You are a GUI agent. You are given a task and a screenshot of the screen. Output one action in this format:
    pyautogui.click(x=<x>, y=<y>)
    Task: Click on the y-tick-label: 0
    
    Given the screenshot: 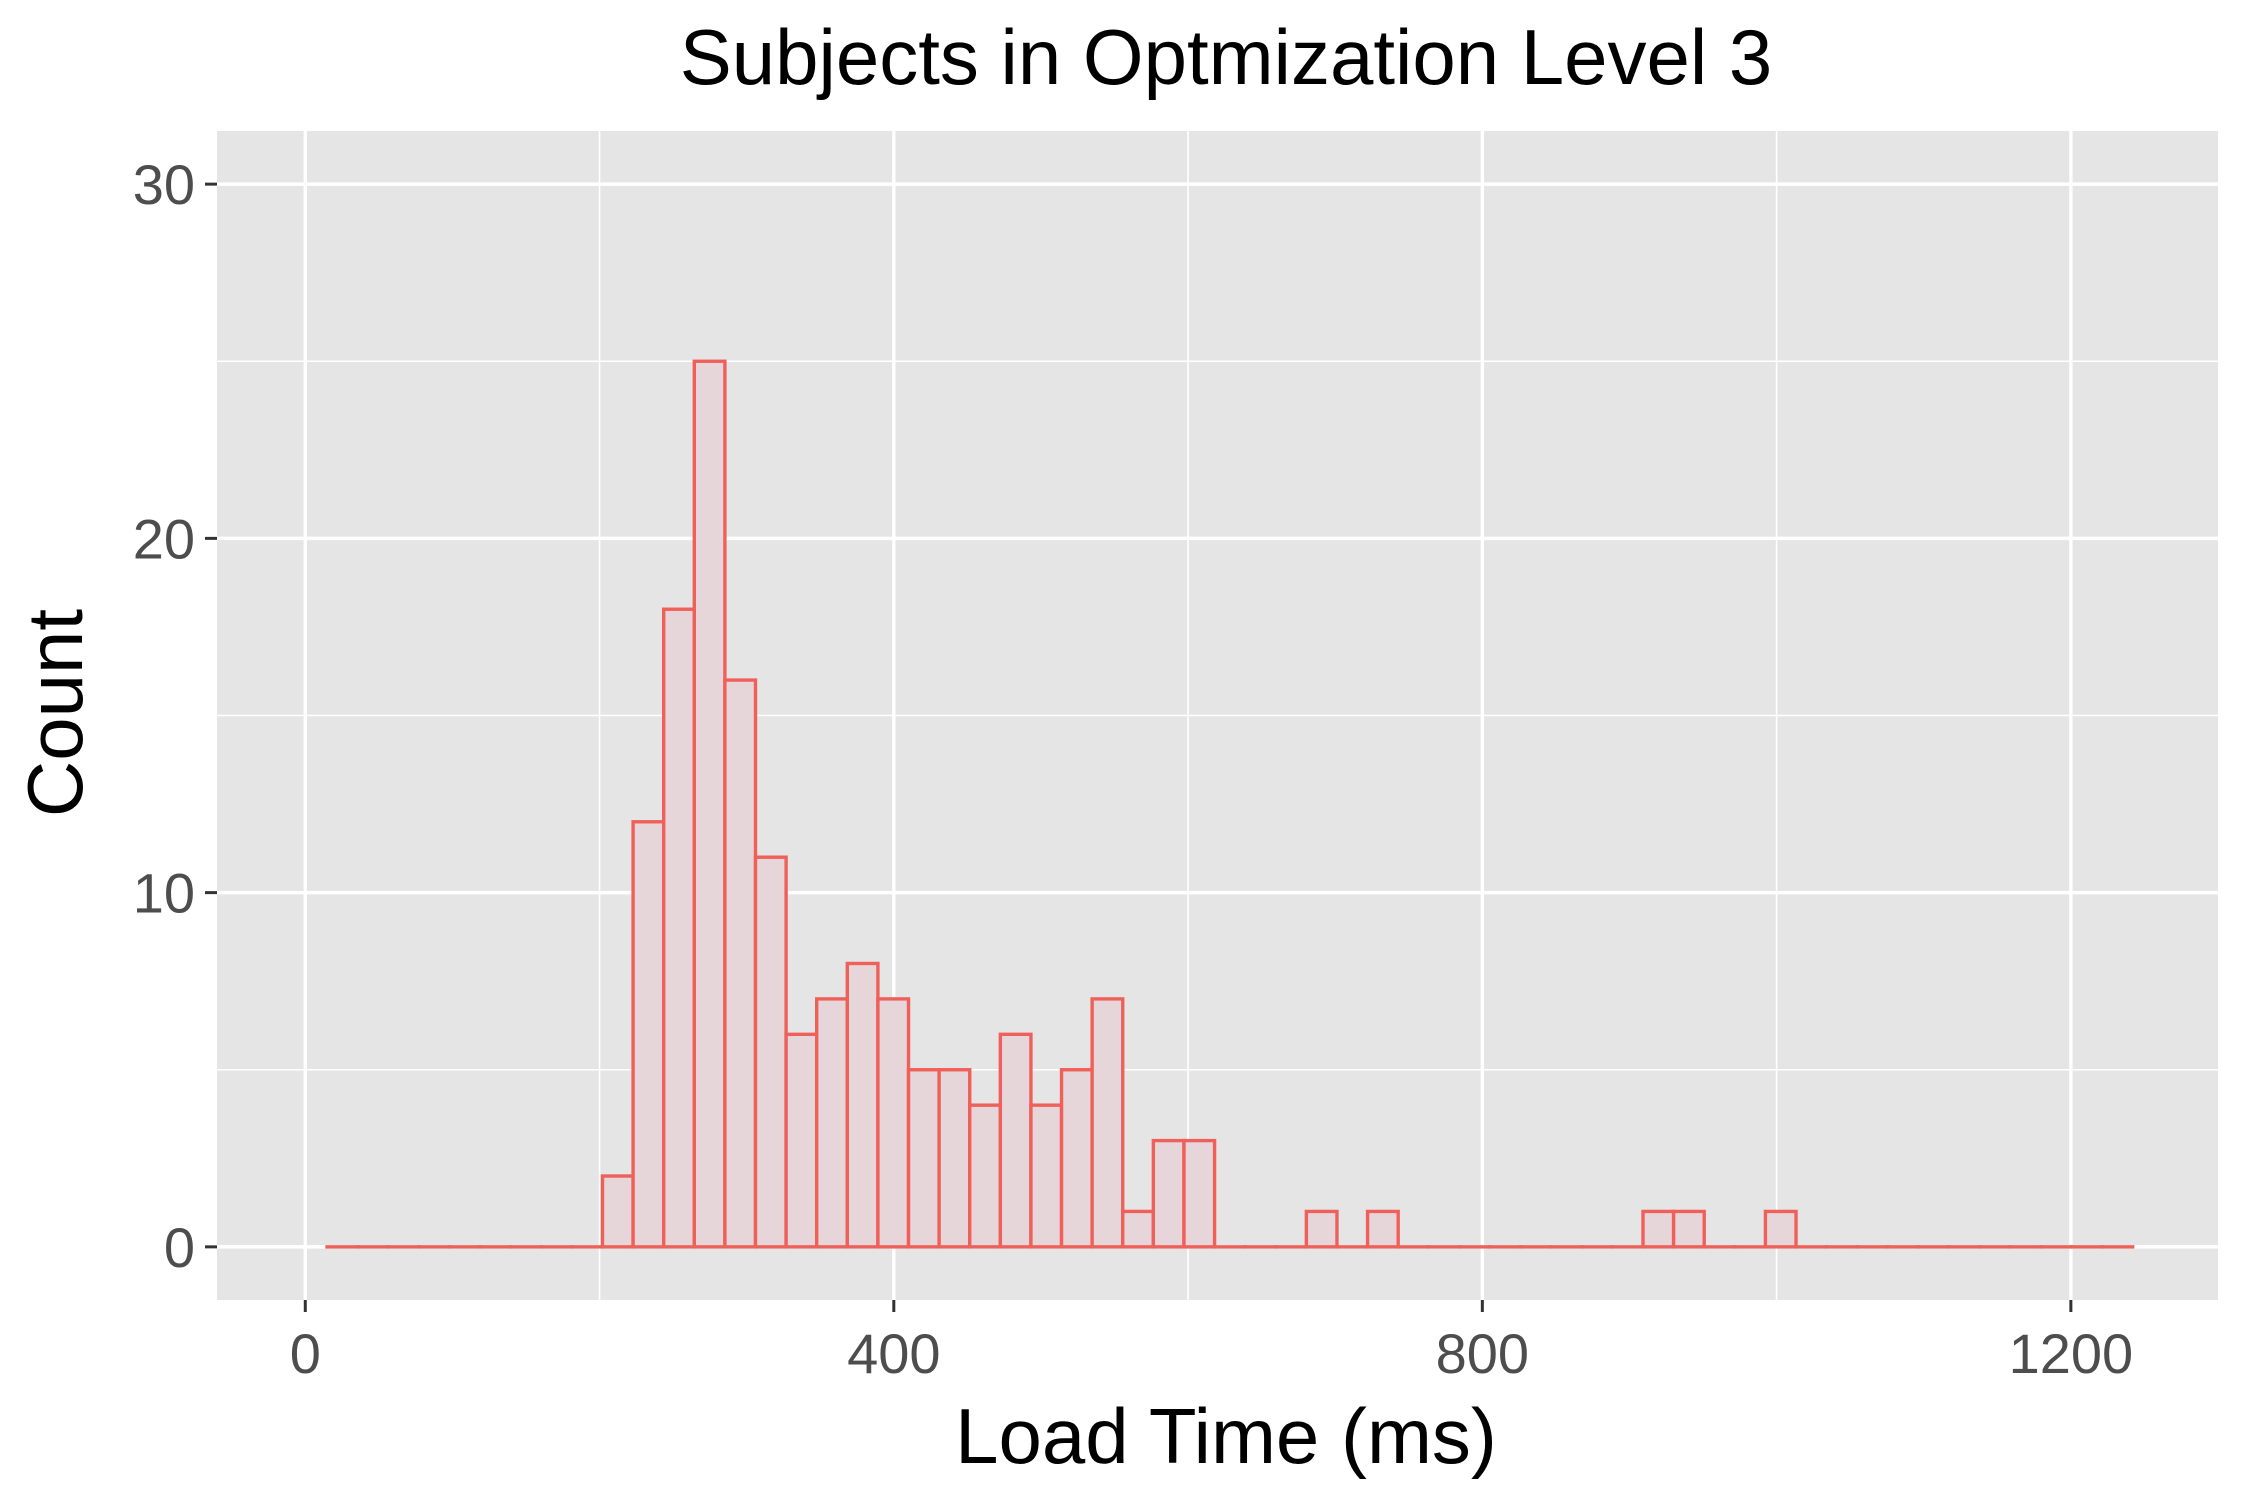 What is the action you would take?
    pyautogui.click(x=179, y=1247)
    